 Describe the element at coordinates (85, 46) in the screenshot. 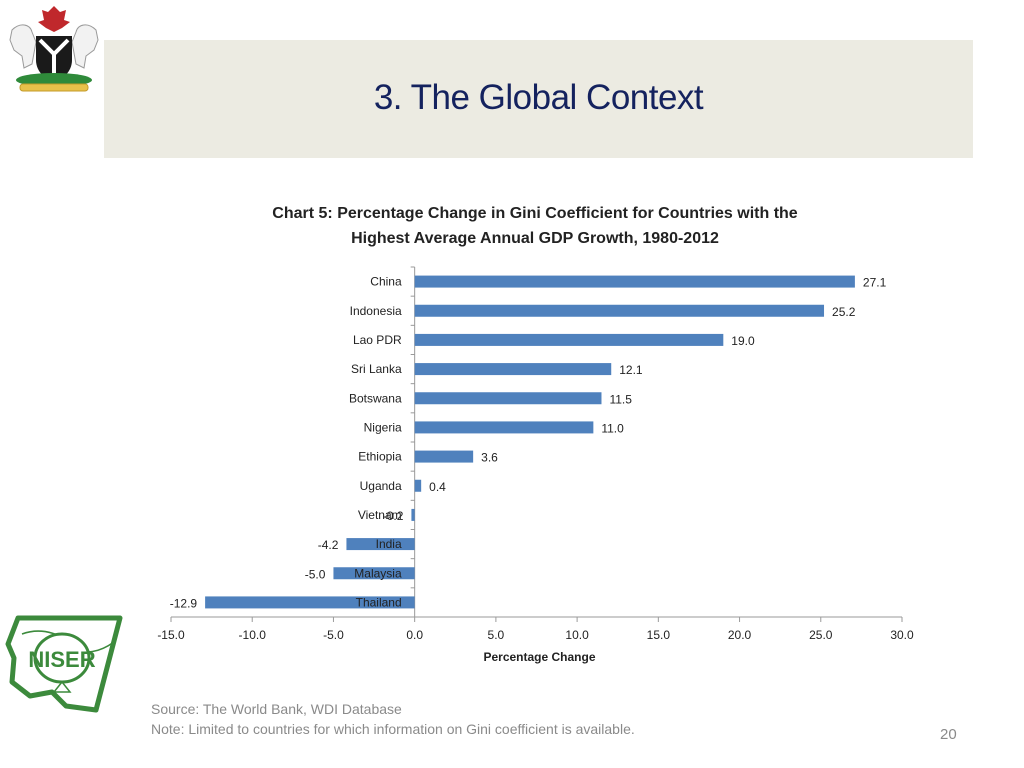

I see `horse-right-icon` at that location.